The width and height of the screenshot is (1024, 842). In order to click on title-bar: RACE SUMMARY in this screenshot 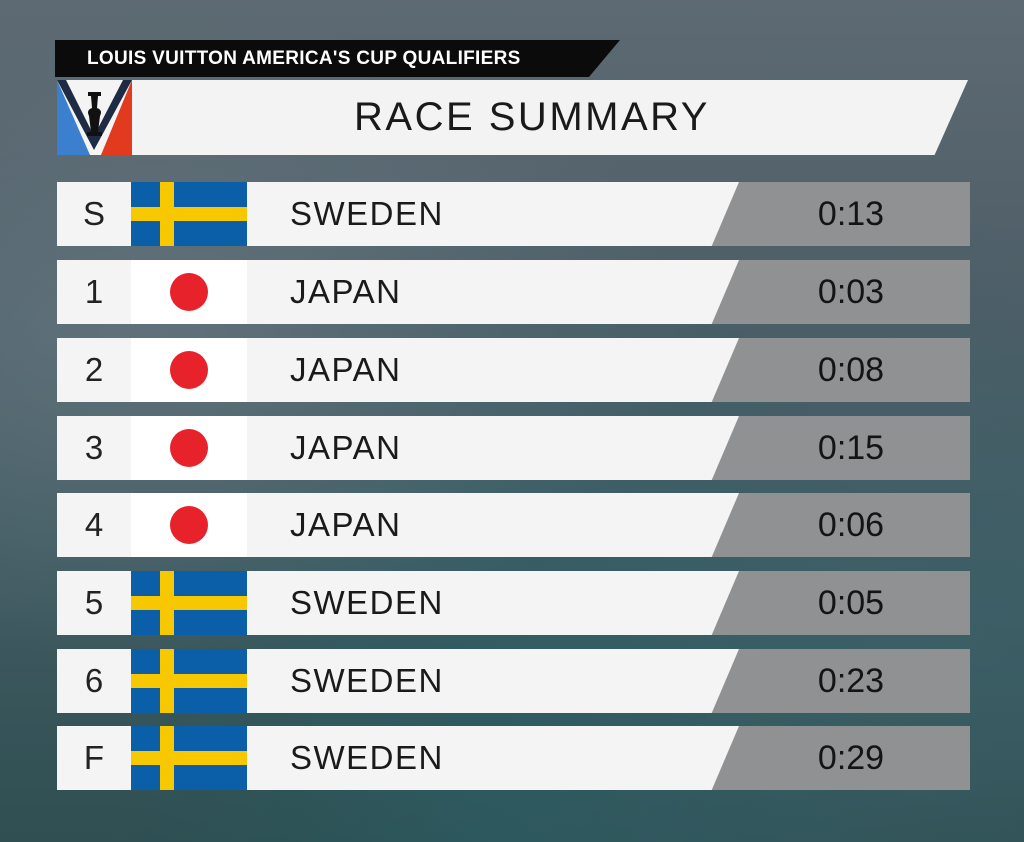, I will do `click(550, 117)`.